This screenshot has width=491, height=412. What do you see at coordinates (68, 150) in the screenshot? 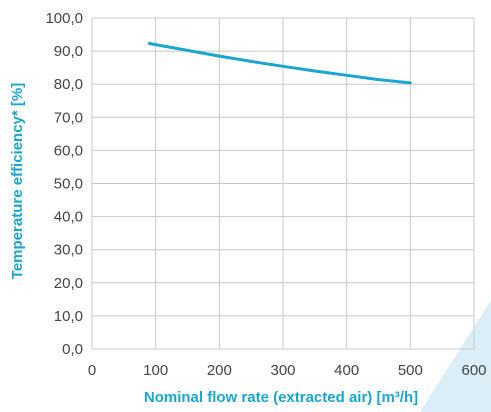
I see `y-tick-label: 60,0` at bounding box center [68, 150].